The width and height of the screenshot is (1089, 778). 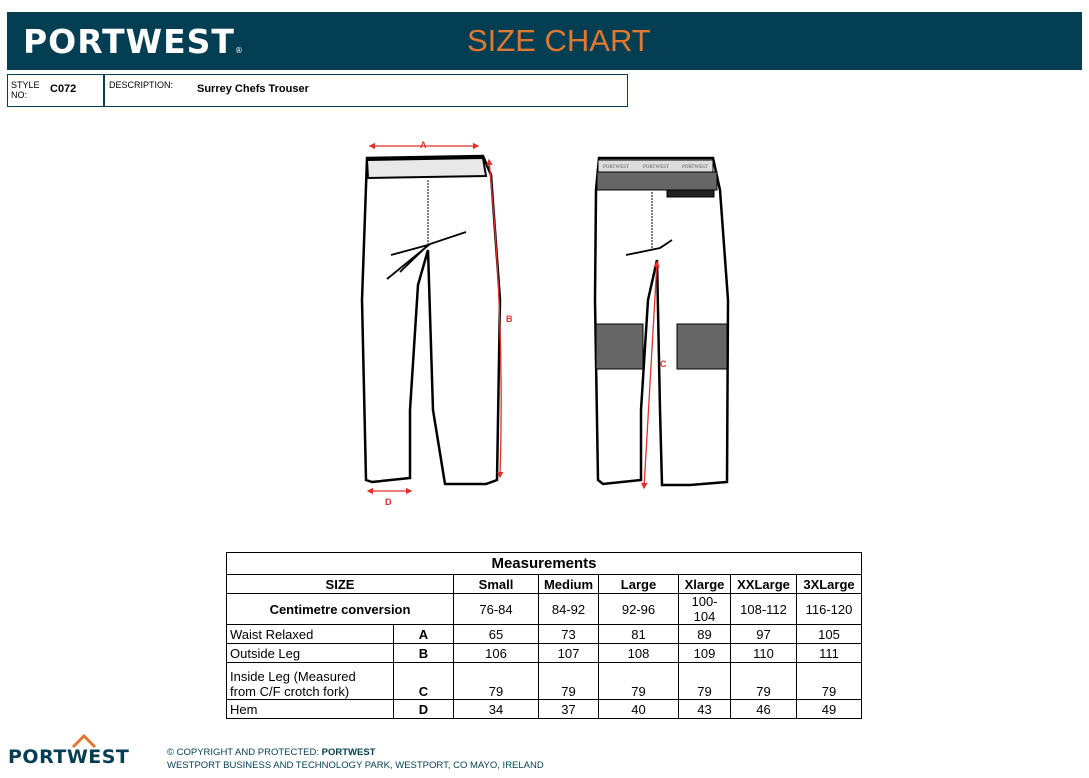 I want to click on description-box: DESCRIPTION: Surrey Chefs Trouser, so click(x=366, y=90).